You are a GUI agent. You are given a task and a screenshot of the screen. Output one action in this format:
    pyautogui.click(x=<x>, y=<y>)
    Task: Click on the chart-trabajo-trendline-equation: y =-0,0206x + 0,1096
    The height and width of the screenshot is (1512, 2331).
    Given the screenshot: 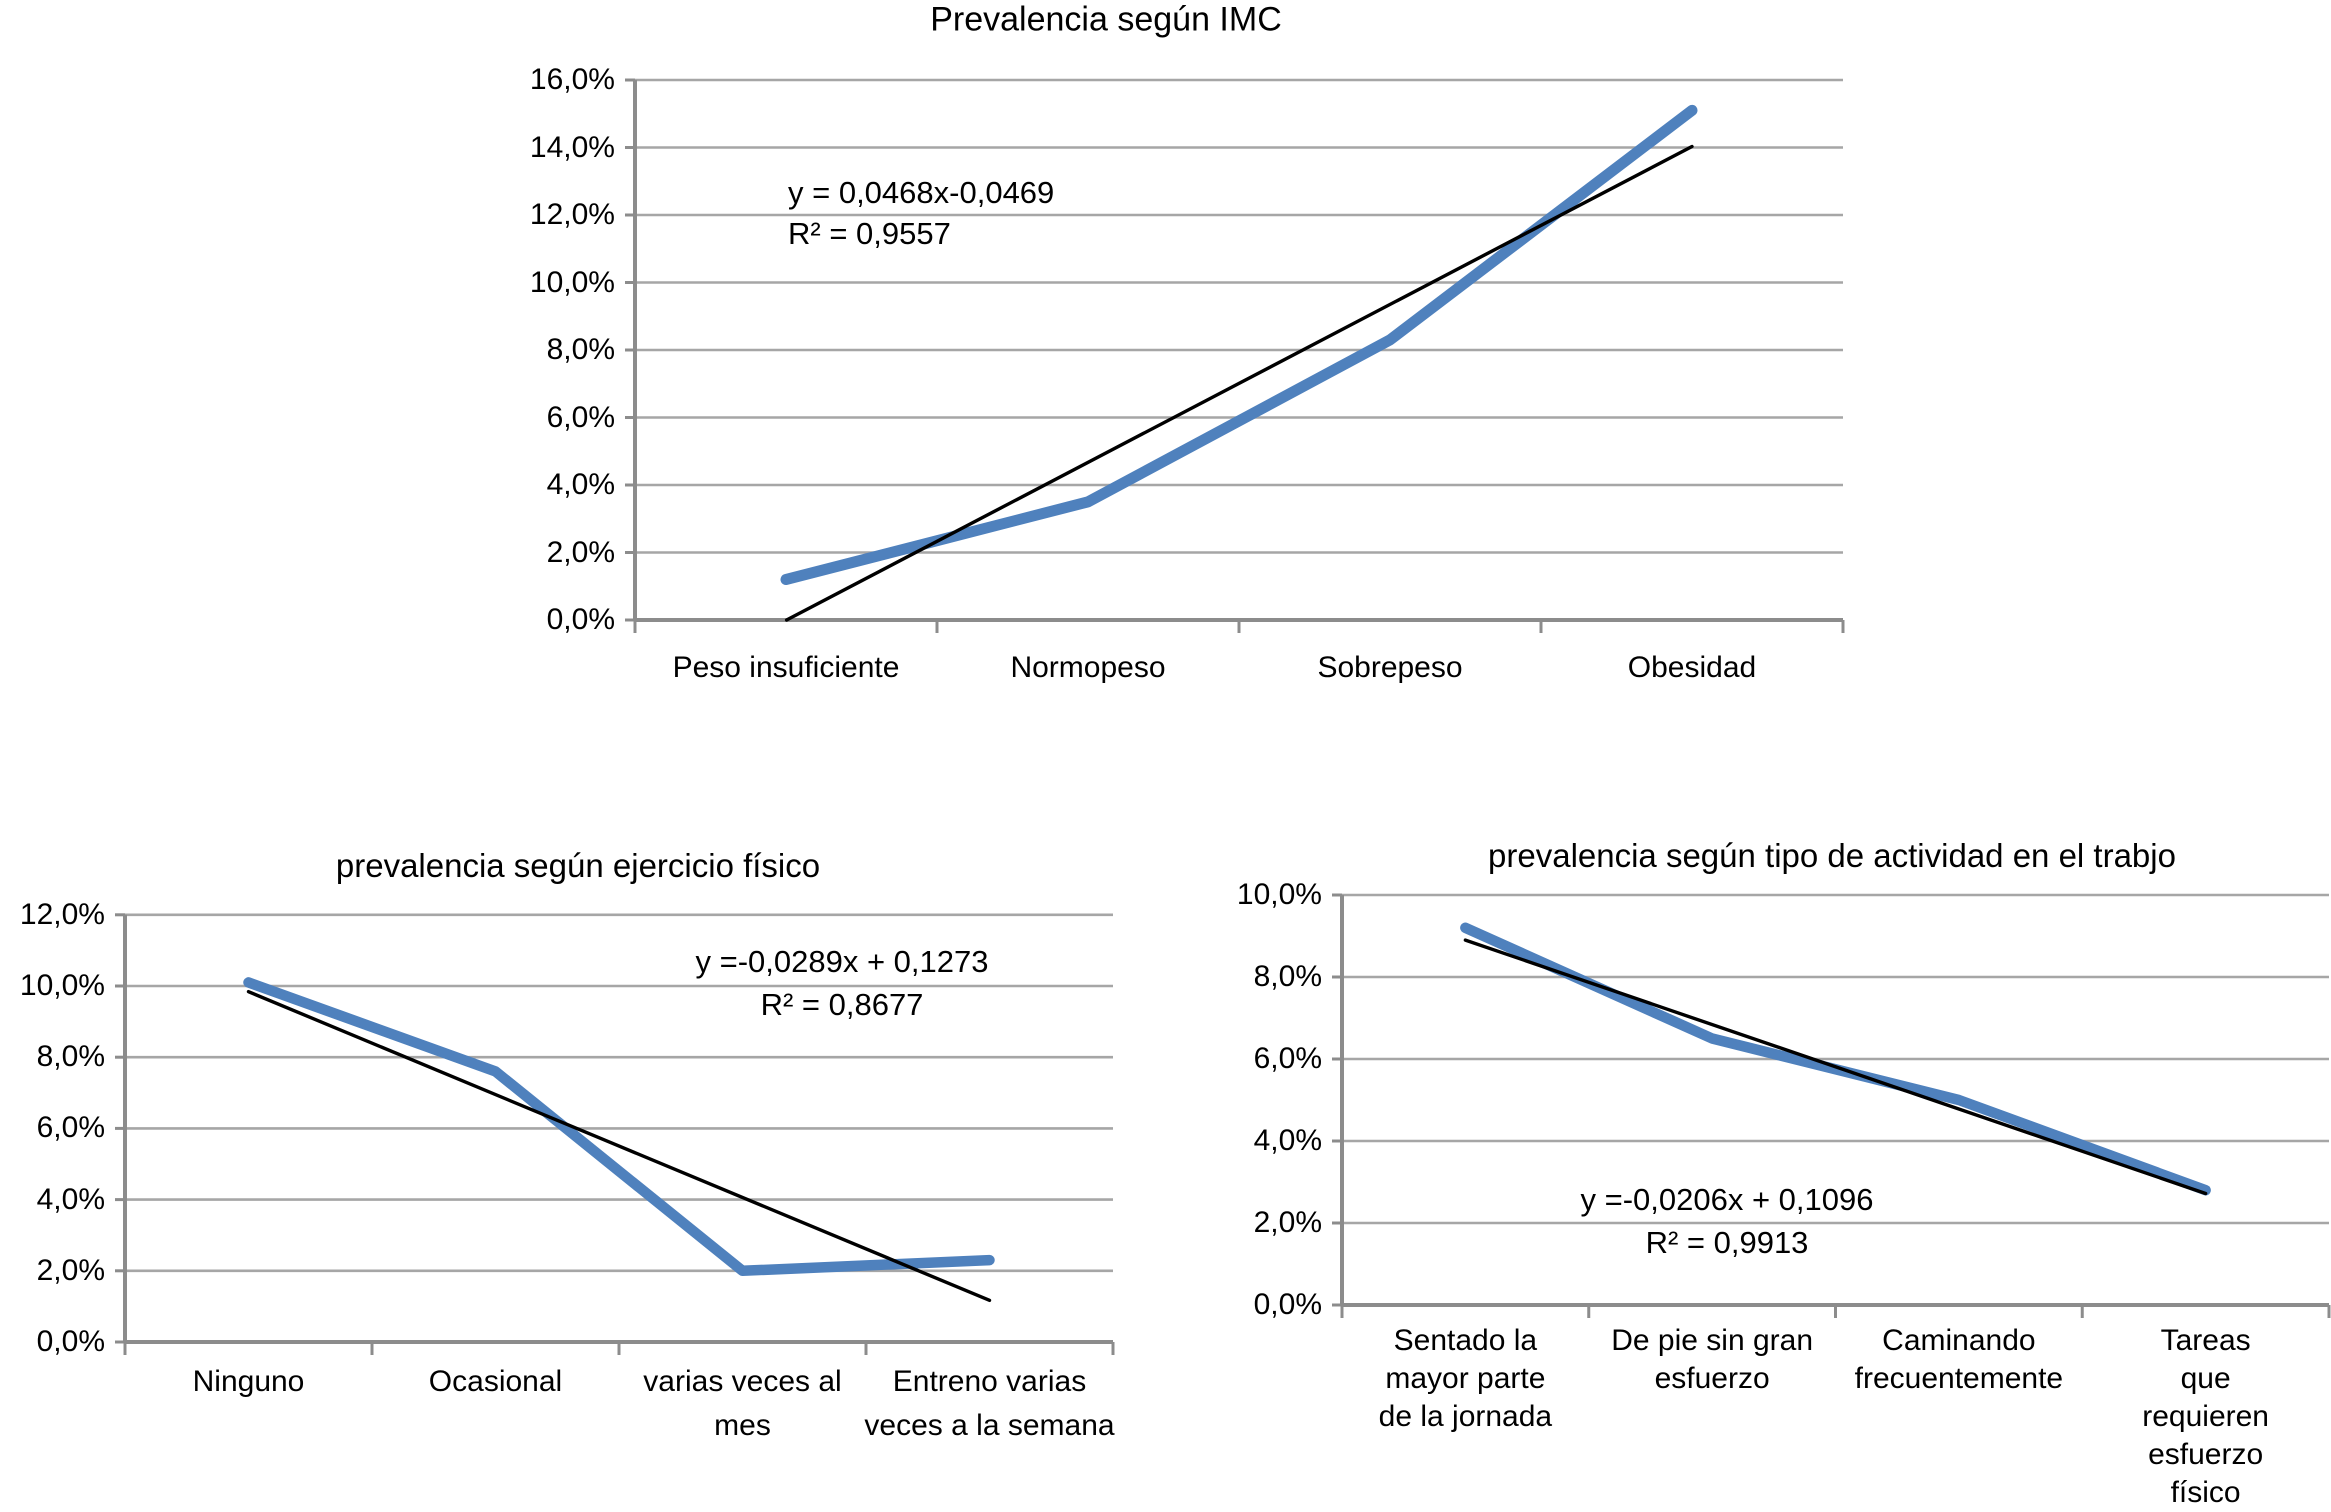 What is the action you would take?
    pyautogui.click(x=1727, y=1199)
    